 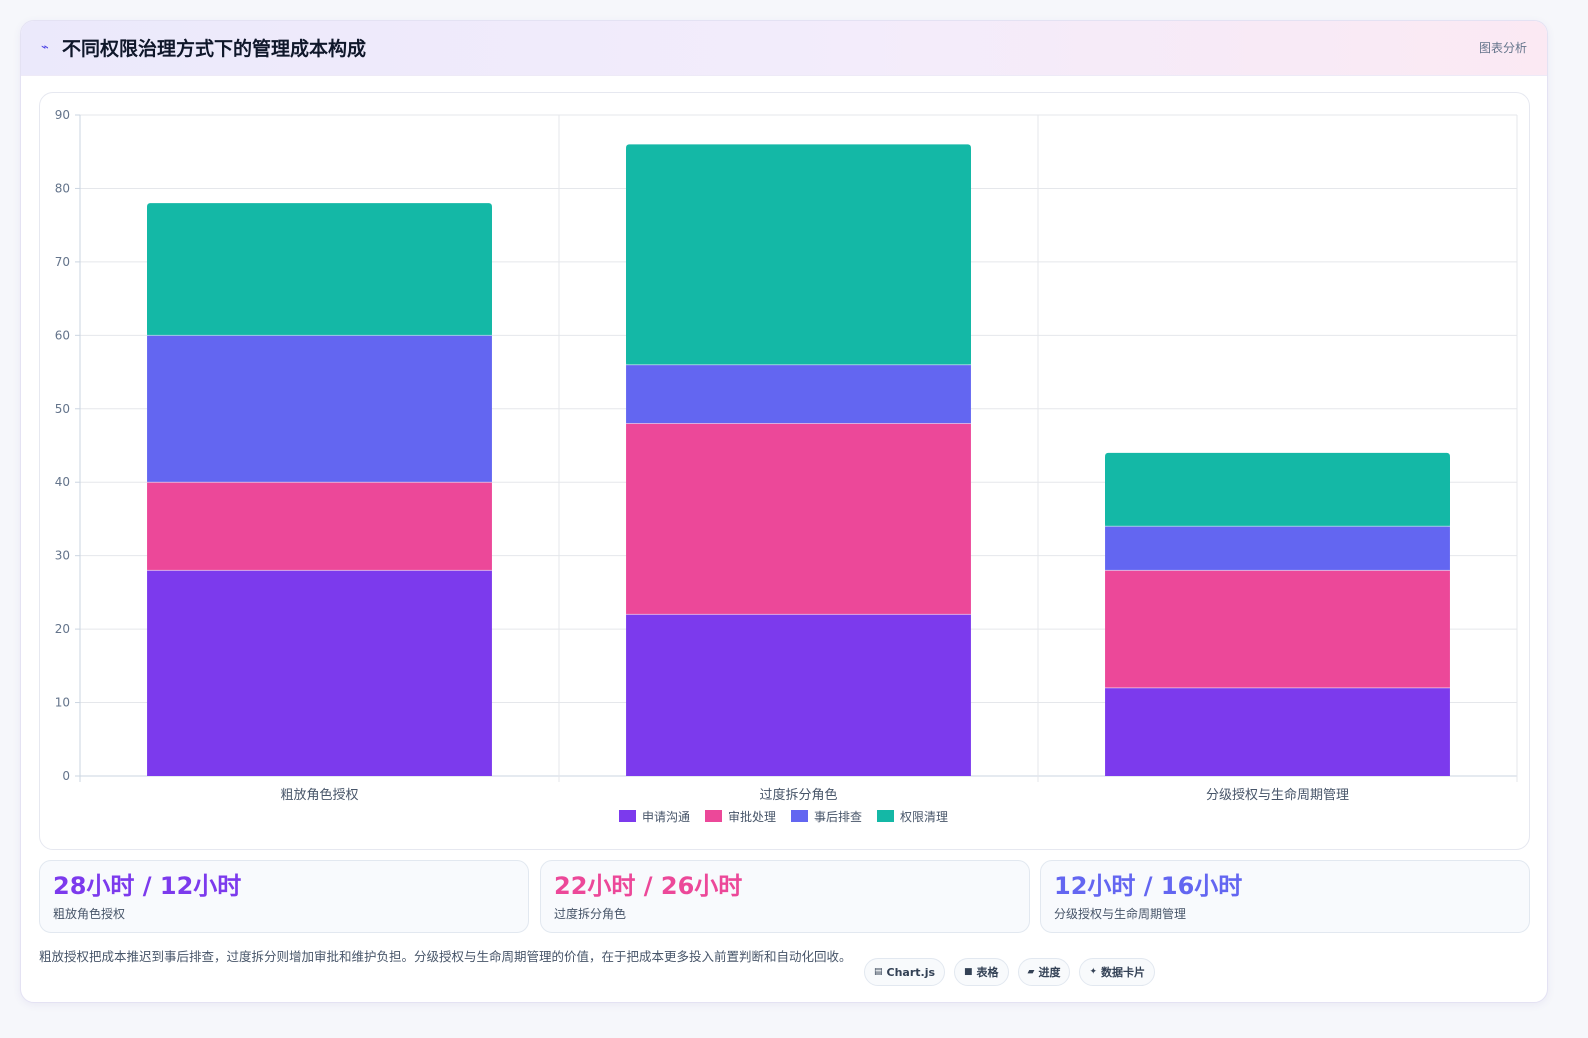 What do you see at coordinates (1120, 914) in the screenshot?
I see `stat-label: 分级授权与生命周期管理` at bounding box center [1120, 914].